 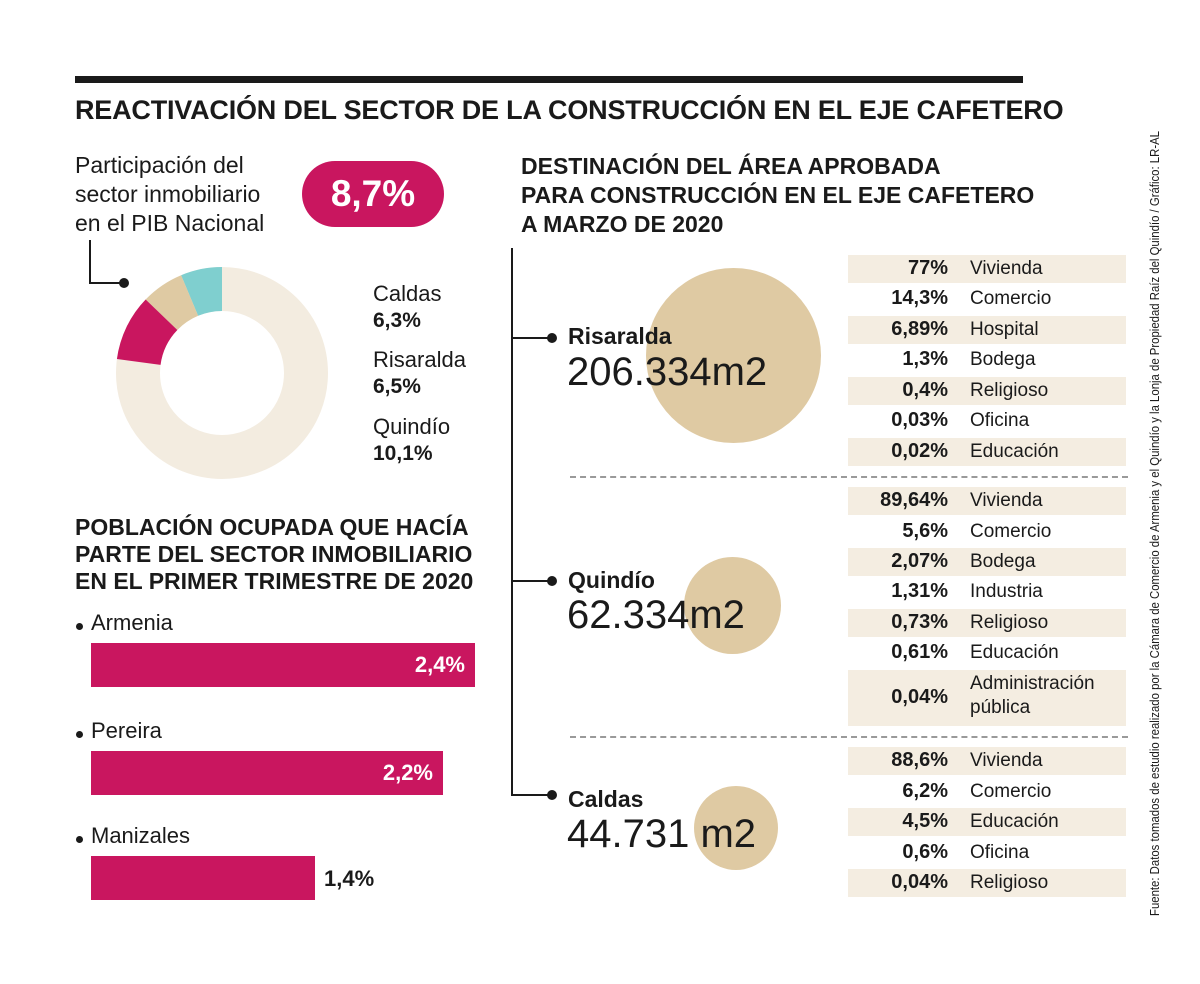 I want to click on row-pct: 6,89%, so click(x=919, y=329).